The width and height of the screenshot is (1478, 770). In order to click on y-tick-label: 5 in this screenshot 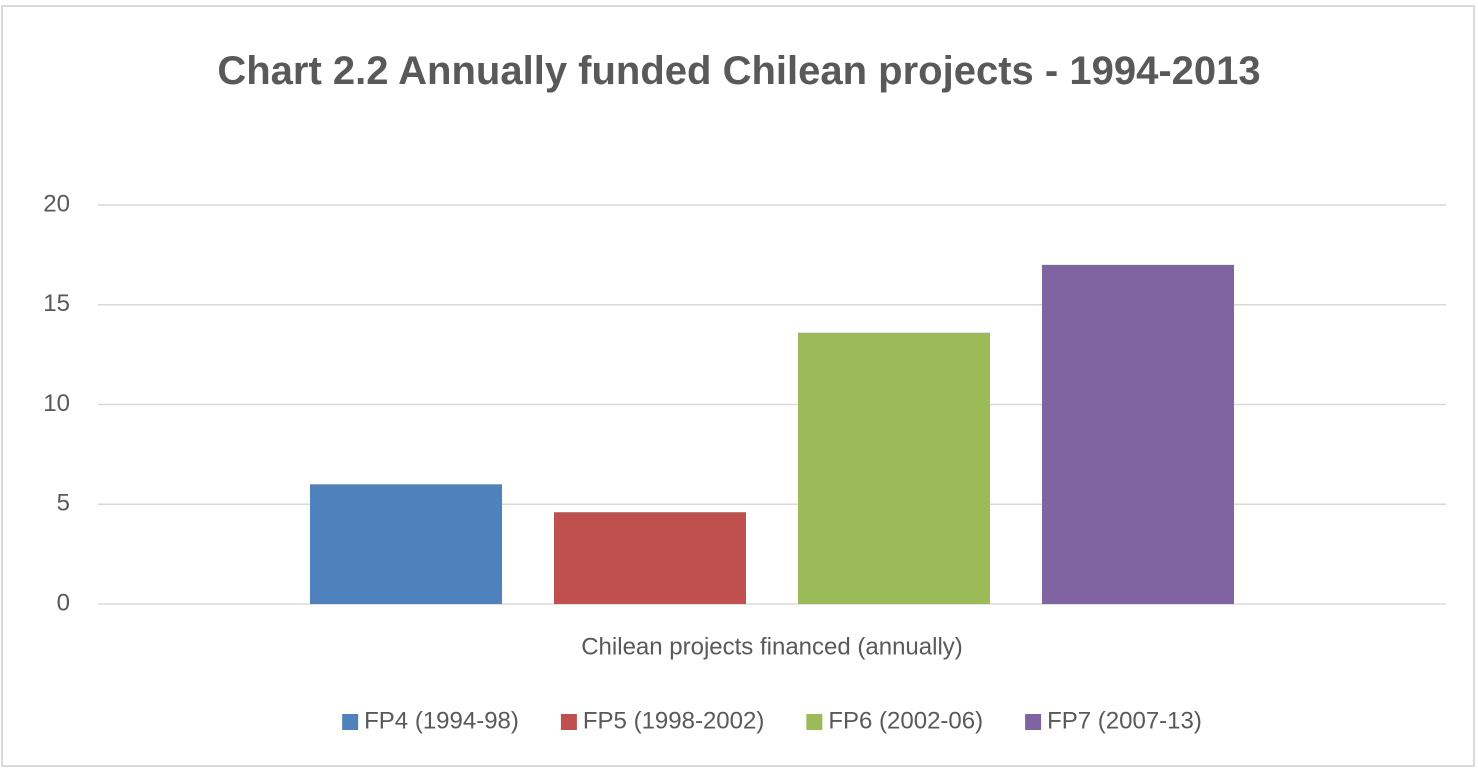, I will do `click(63, 503)`.